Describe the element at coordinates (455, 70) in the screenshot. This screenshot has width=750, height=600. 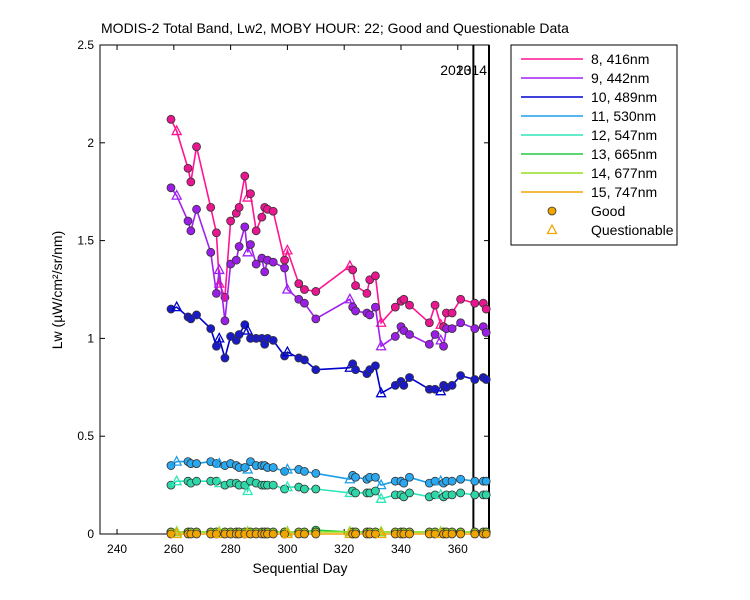
I see `year-marker-label: 2013` at that location.